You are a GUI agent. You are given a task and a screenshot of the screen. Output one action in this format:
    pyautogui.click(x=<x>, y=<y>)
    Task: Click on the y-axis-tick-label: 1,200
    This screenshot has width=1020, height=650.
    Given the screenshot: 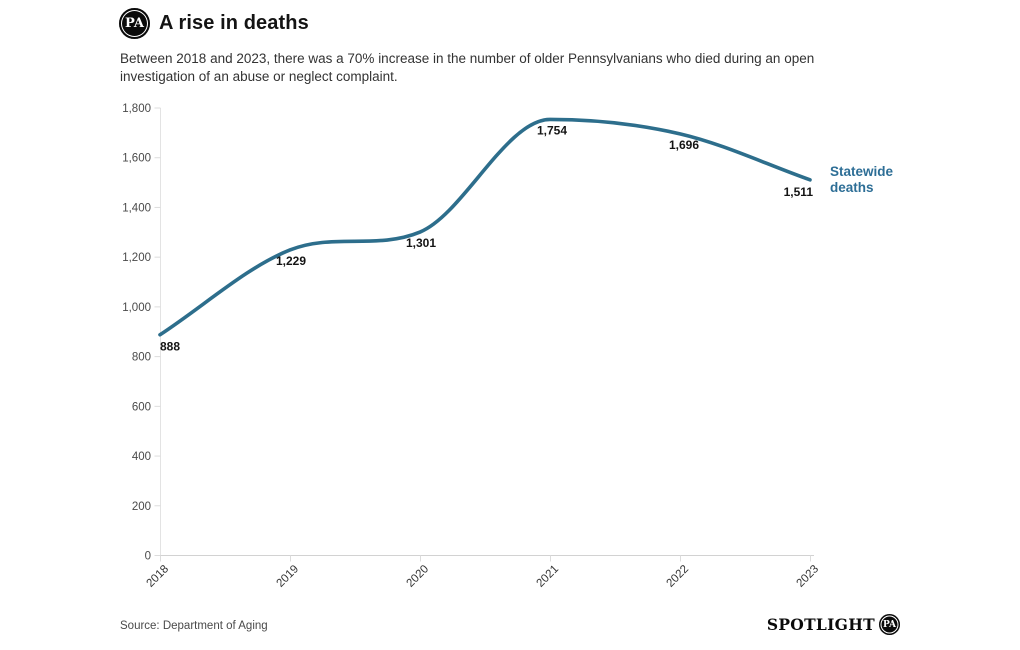 What is the action you would take?
    pyautogui.click(x=136, y=258)
    